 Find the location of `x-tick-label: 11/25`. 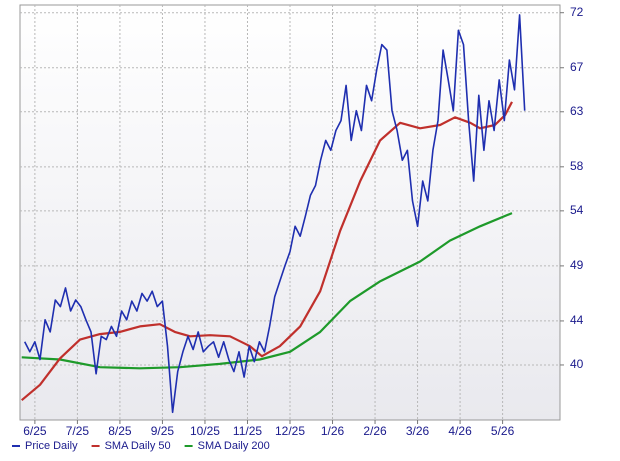

x-tick-label: 11/25 is located at coordinates (247, 431).